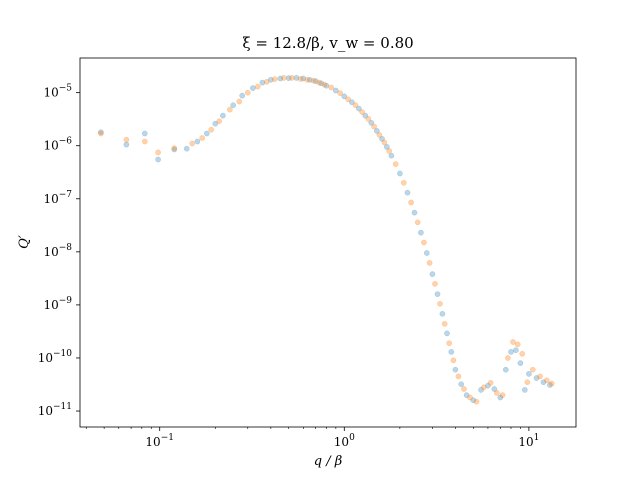 This screenshot has width=640, height=480. What do you see at coordinates (327, 43) in the screenshot?
I see `chart-title: ξ = 12.8/β, v_w = 0.80` at bounding box center [327, 43].